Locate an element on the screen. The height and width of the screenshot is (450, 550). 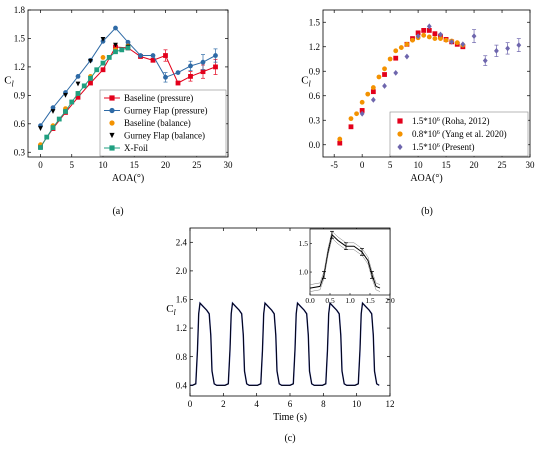
legend-entry-label: 1.5*106 (Roha, 2012) is located at coordinates (451, 121).